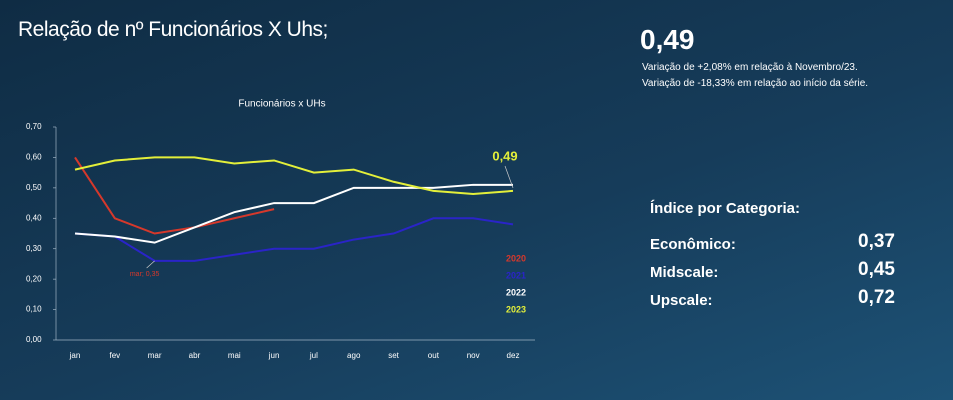  Describe the element at coordinates (513, 355) in the screenshot. I see `x-tick-label: dez` at that location.